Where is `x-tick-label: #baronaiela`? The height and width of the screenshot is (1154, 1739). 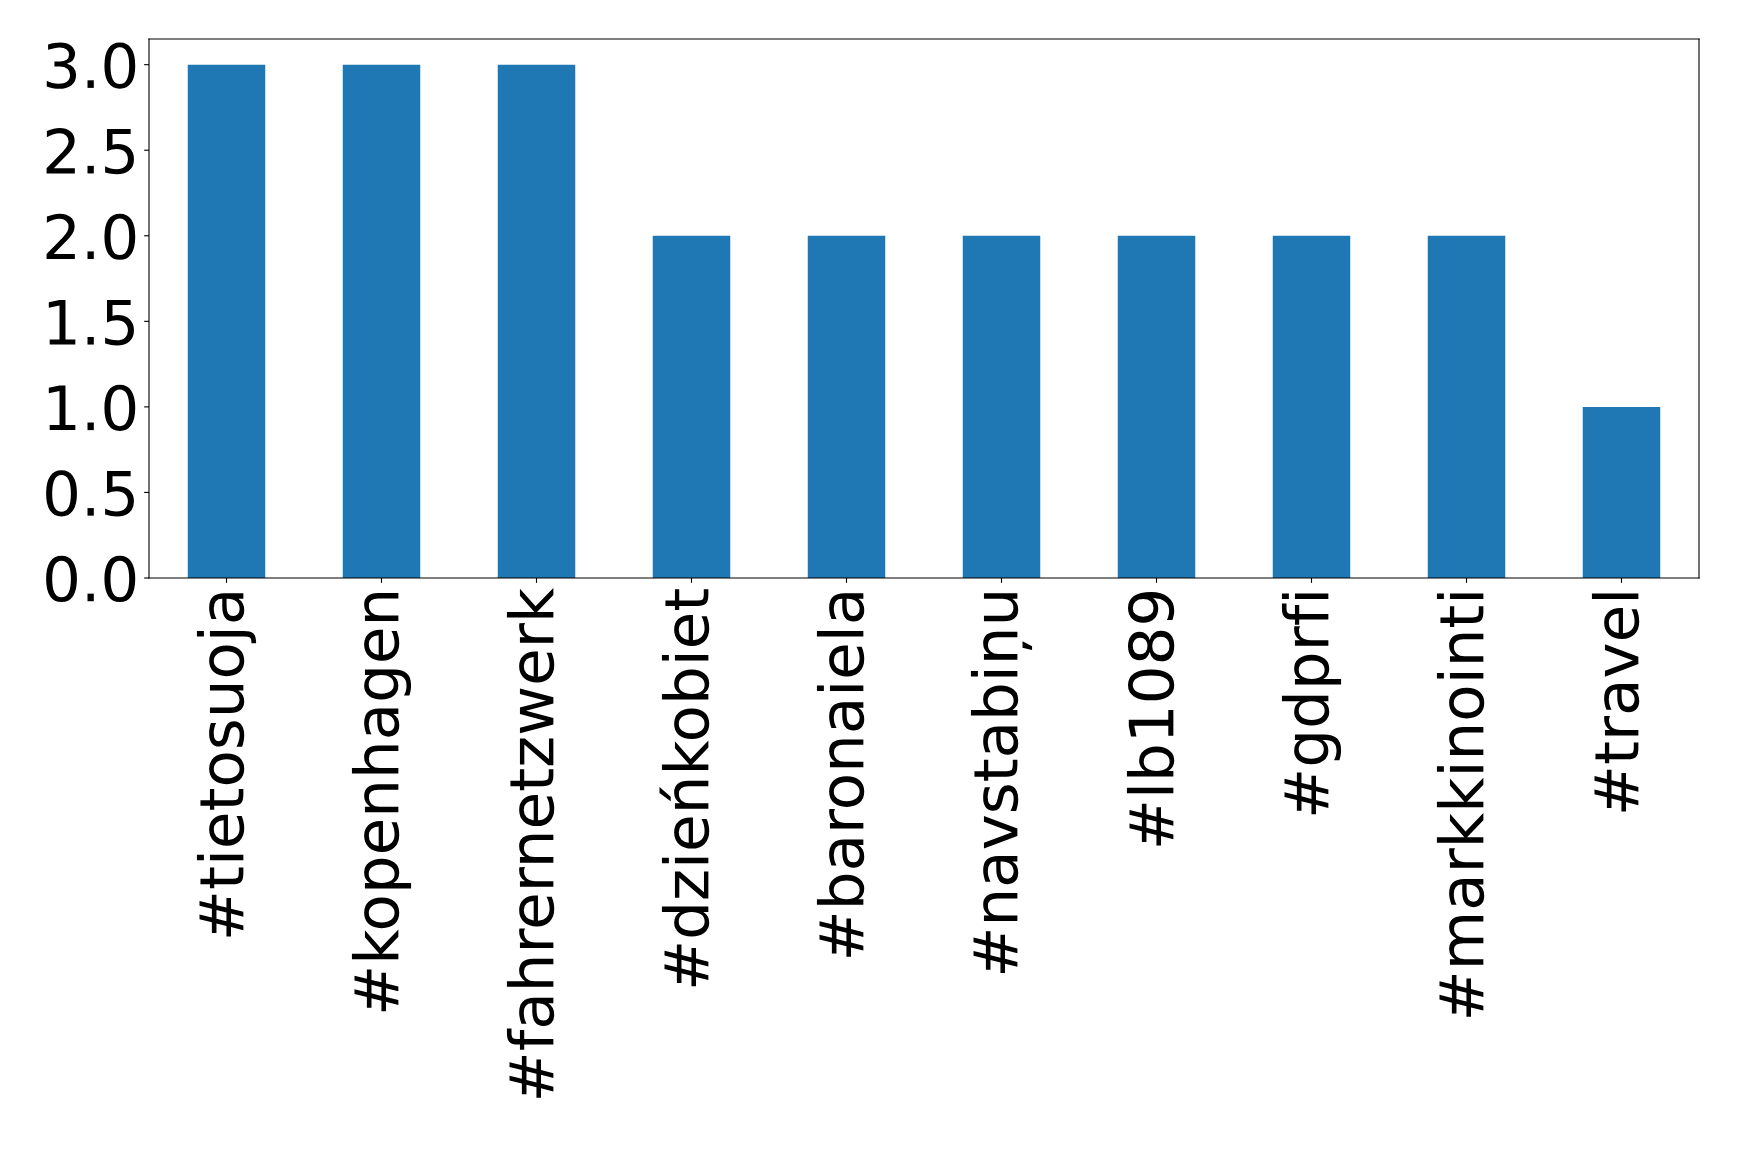
x-tick-label: #baronaiela is located at coordinates (840, 775).